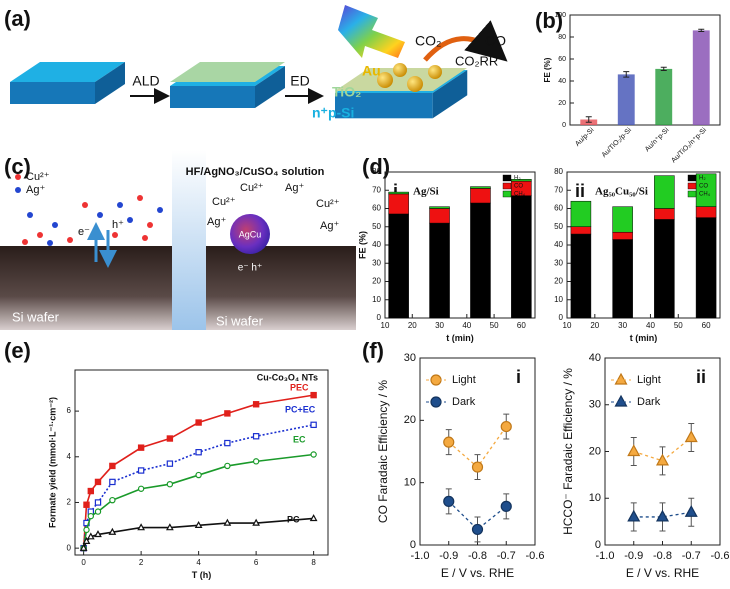  Describe the element at coordinates (376, 189) in the screenshot. I see `y-tick-label: 70` at that location.